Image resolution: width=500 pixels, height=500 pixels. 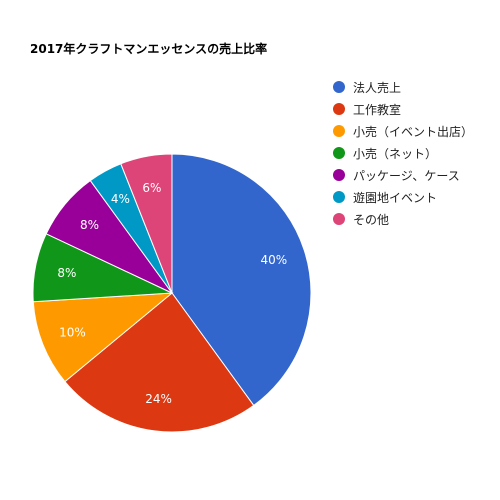 What do you see at coordinates (120, 199) in the screenshot?
I see `slice-value-label-6: 4%` at bounding box center [120, 199].